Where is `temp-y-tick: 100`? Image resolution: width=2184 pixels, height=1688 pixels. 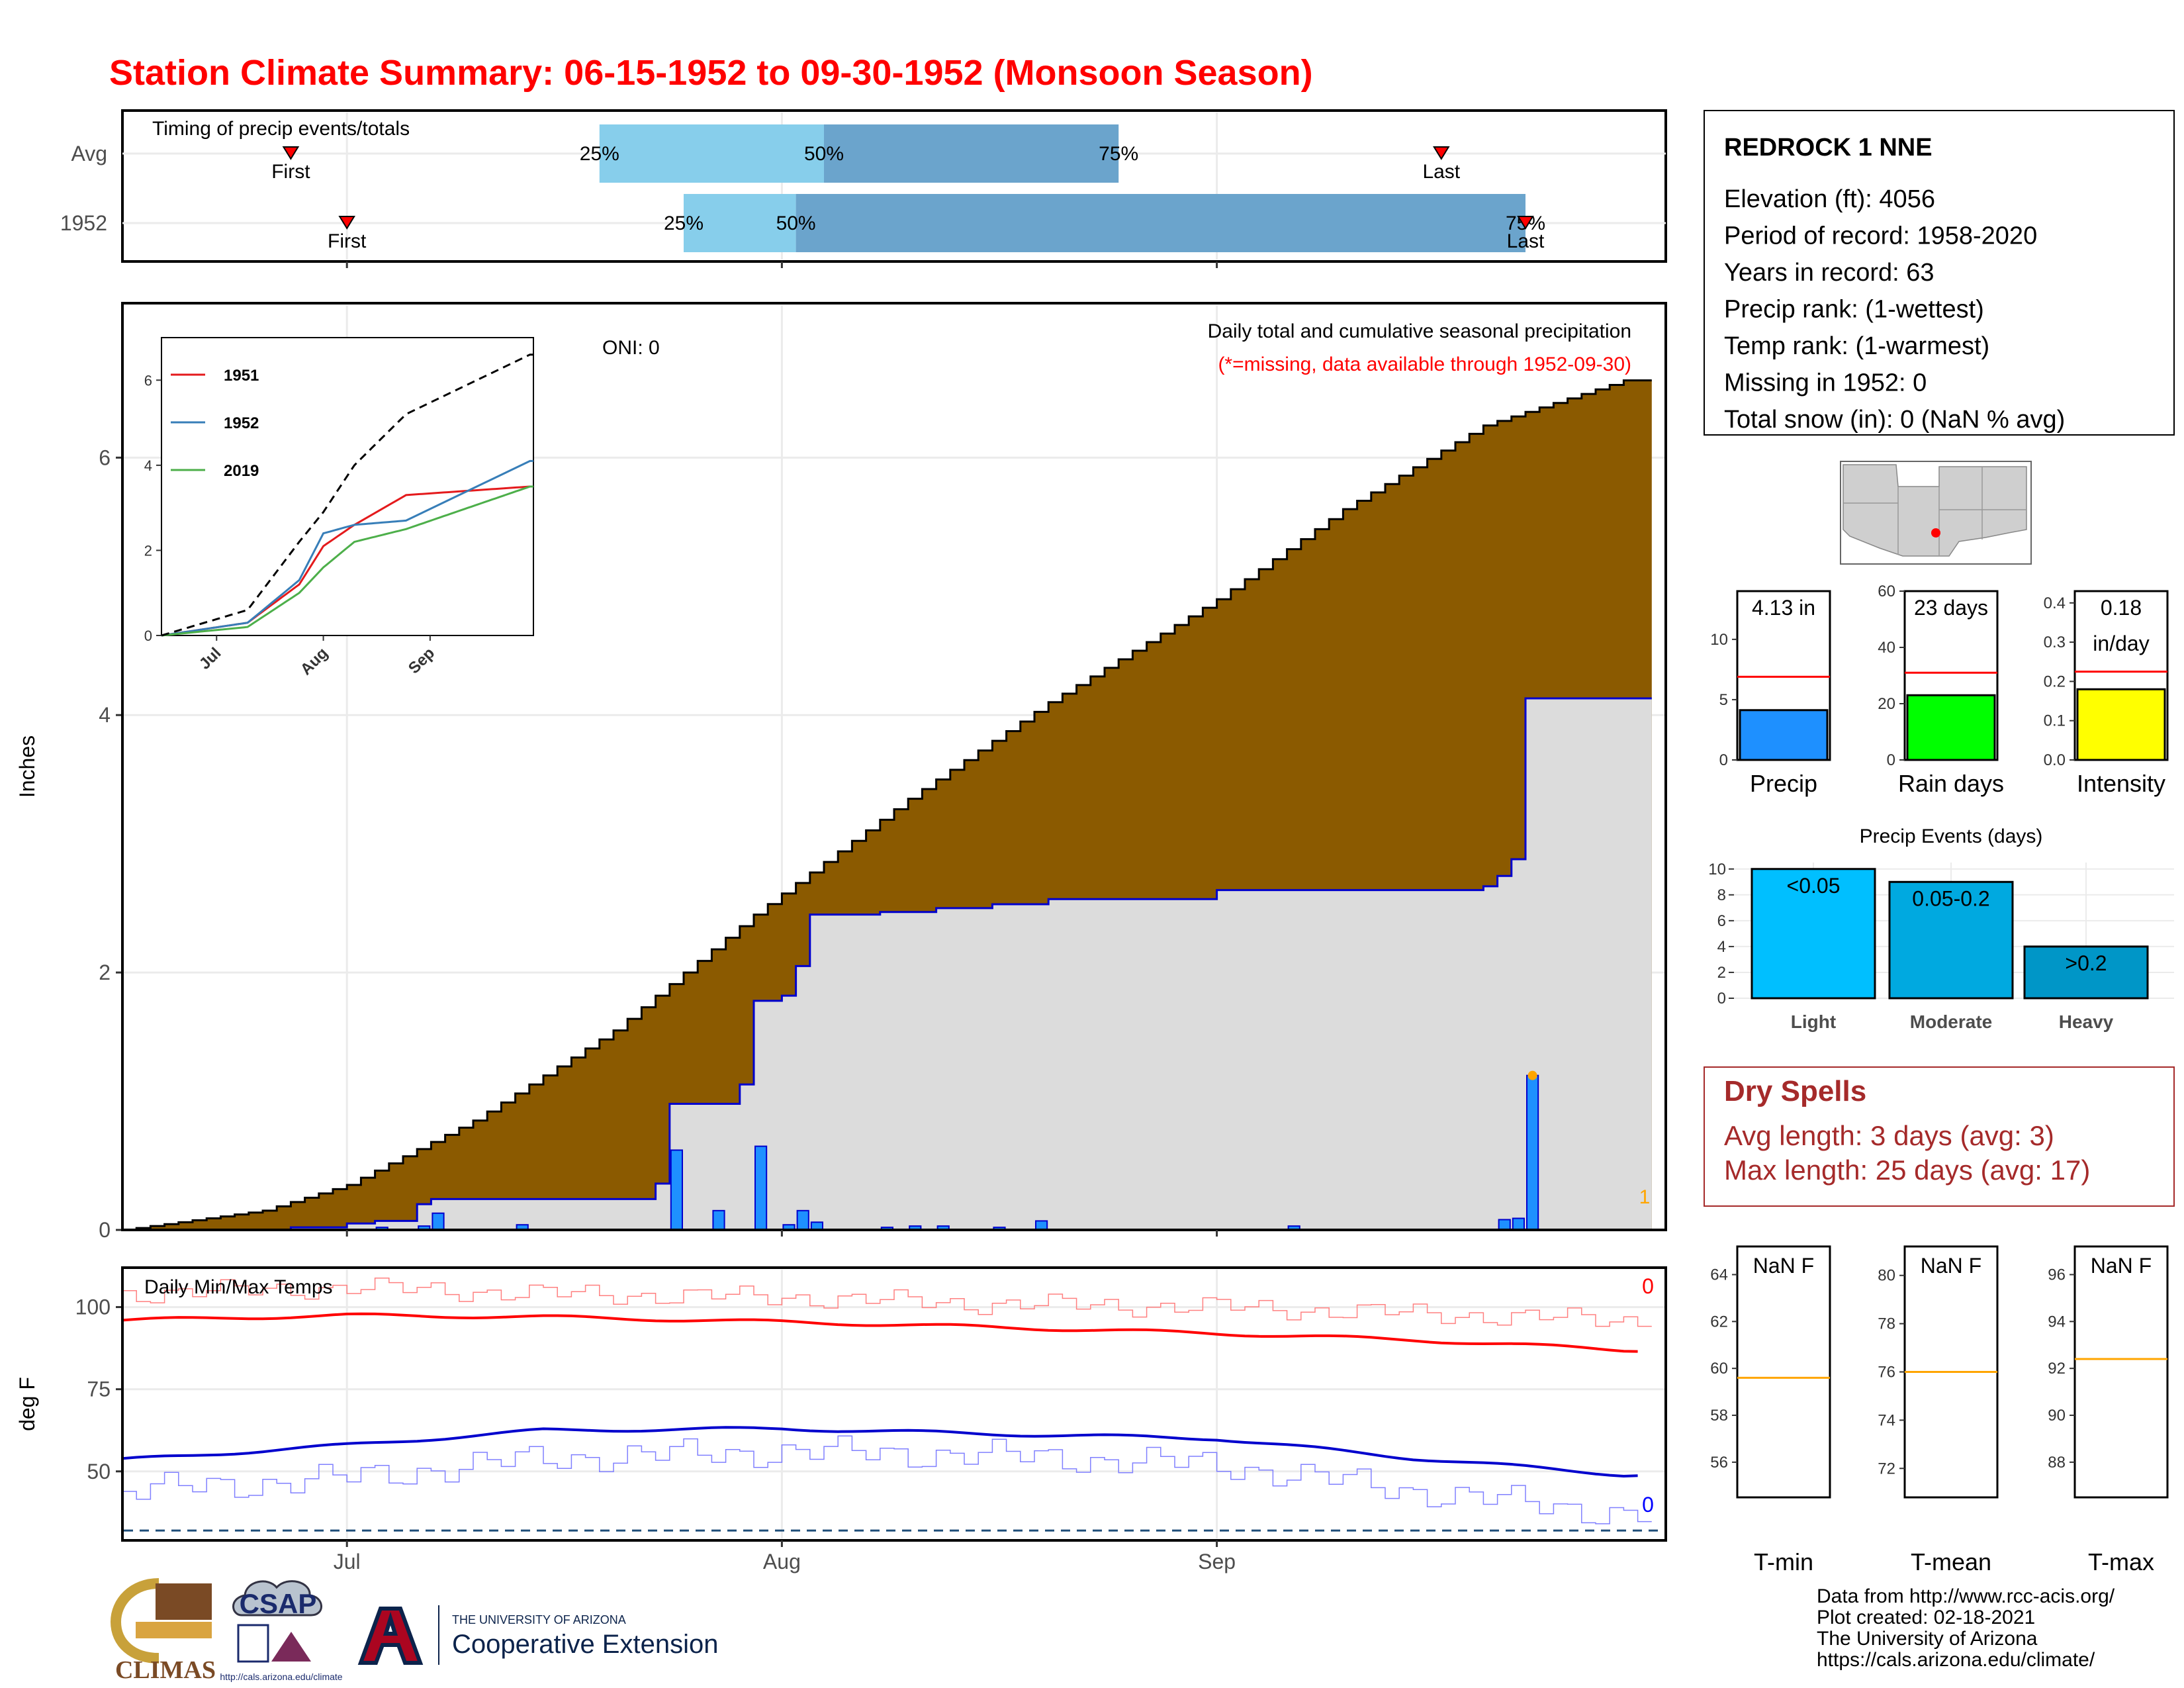 temp-y-tick: 100 is located at coordinates (93, 1307).